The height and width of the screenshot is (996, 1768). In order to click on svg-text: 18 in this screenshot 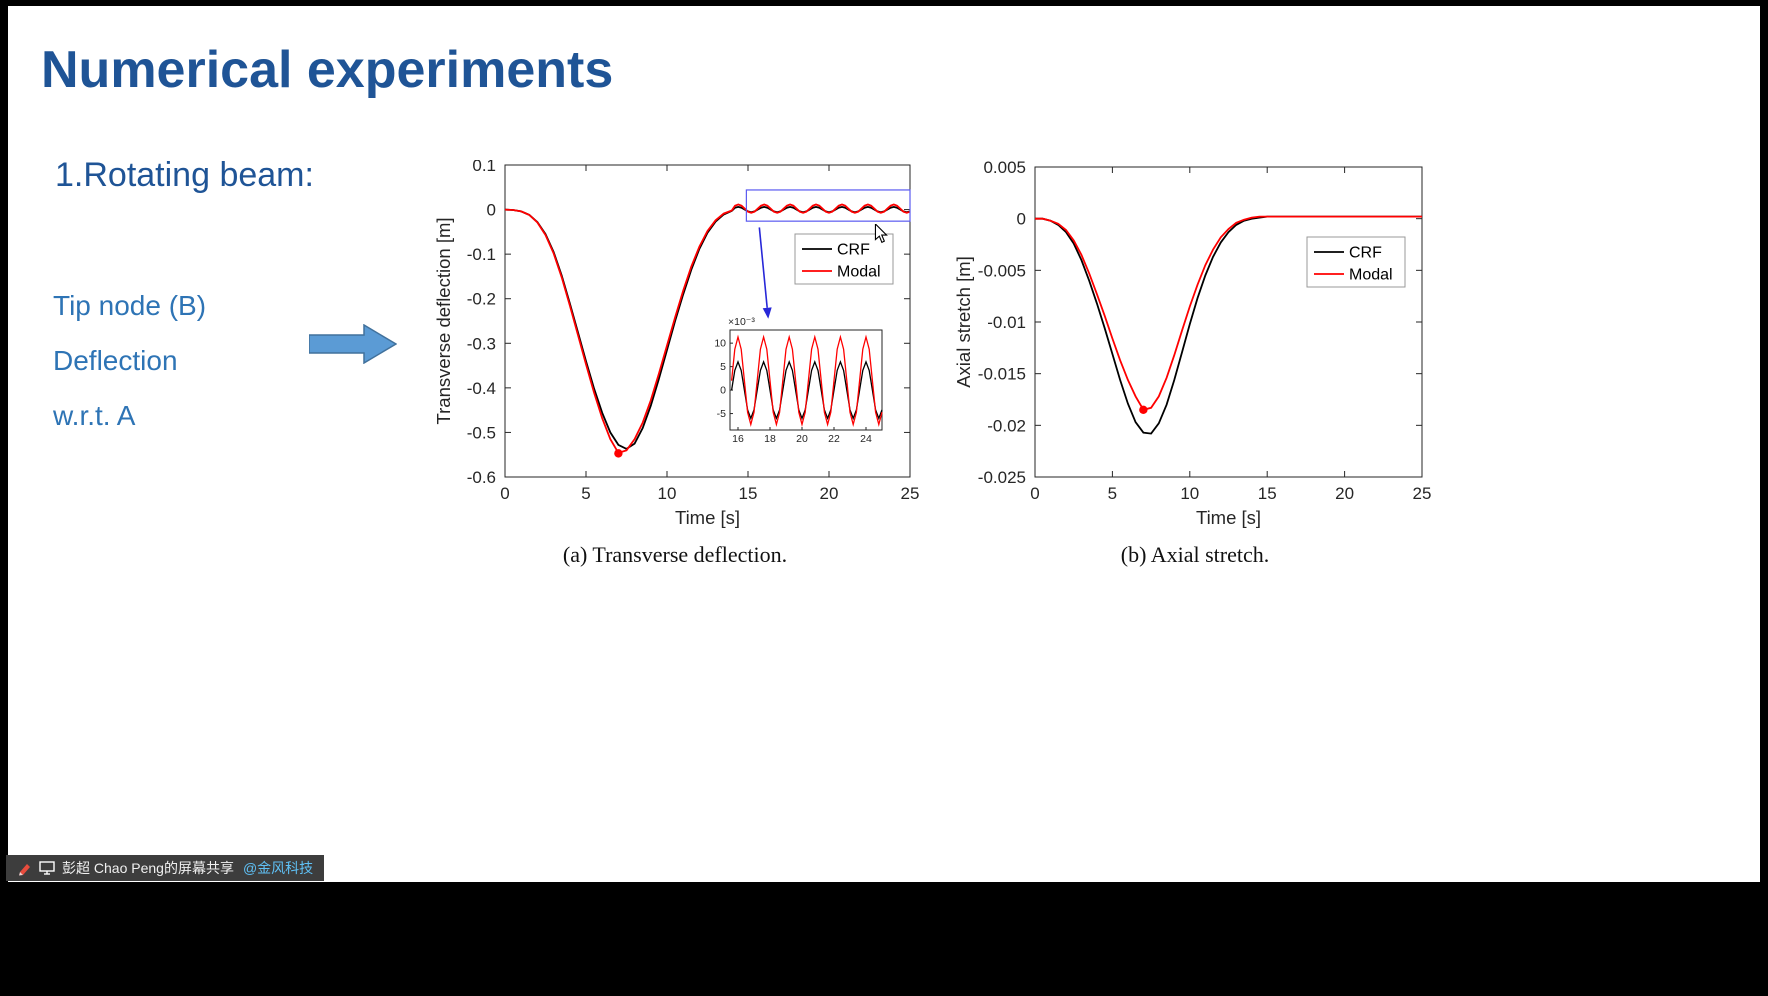, I will do `click(770, 439)`.